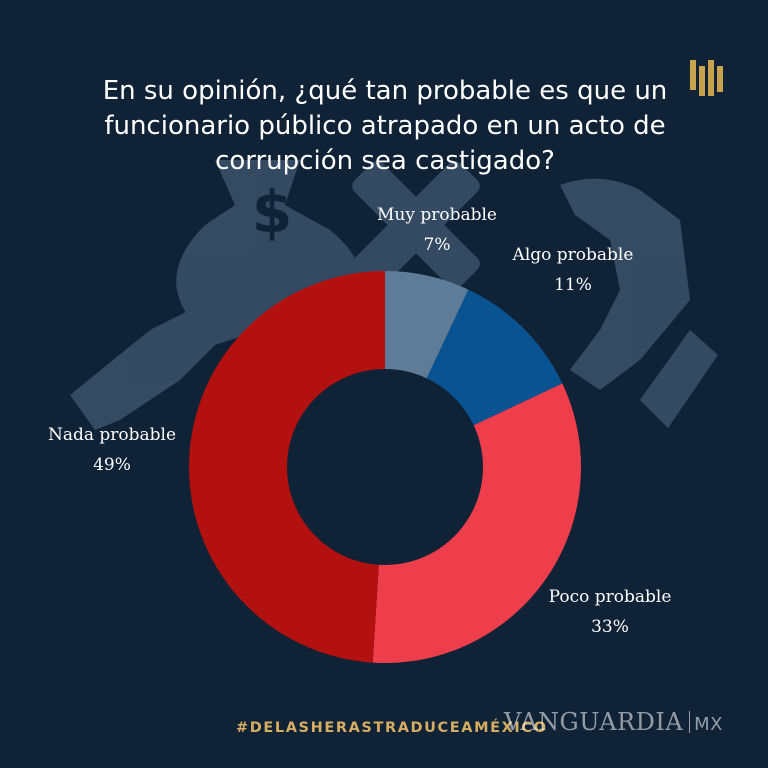  I want to click on brand-wordmark: VANGUARDIA MX, so click(613, 722).